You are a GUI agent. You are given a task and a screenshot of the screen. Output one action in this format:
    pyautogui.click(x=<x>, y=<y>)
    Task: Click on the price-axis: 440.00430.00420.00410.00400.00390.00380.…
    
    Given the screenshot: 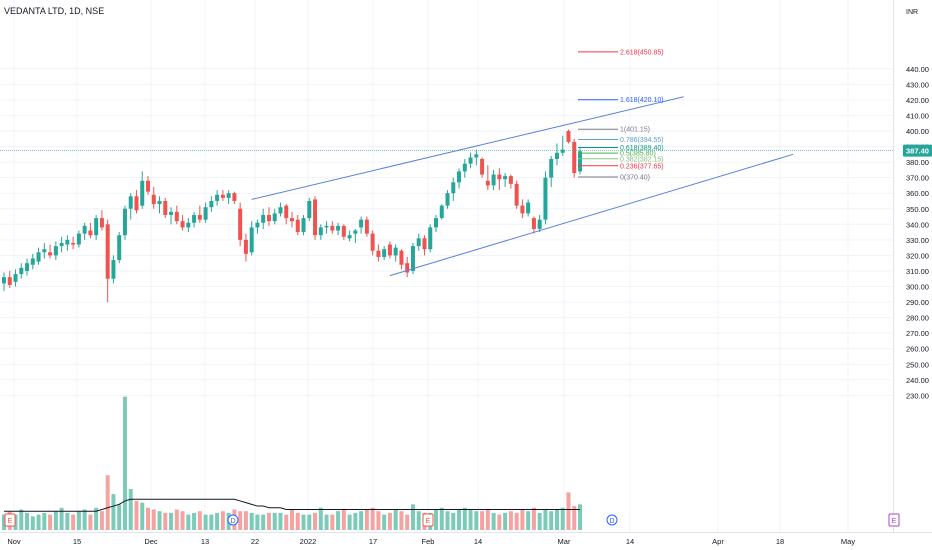 What is the action you would take?
    pyautogui.click(x=911, y=266)
    